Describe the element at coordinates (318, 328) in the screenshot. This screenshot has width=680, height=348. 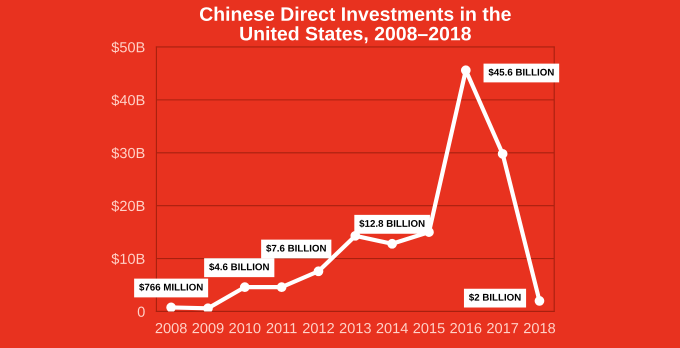
I see `x-tick-label: 2012` at that location.